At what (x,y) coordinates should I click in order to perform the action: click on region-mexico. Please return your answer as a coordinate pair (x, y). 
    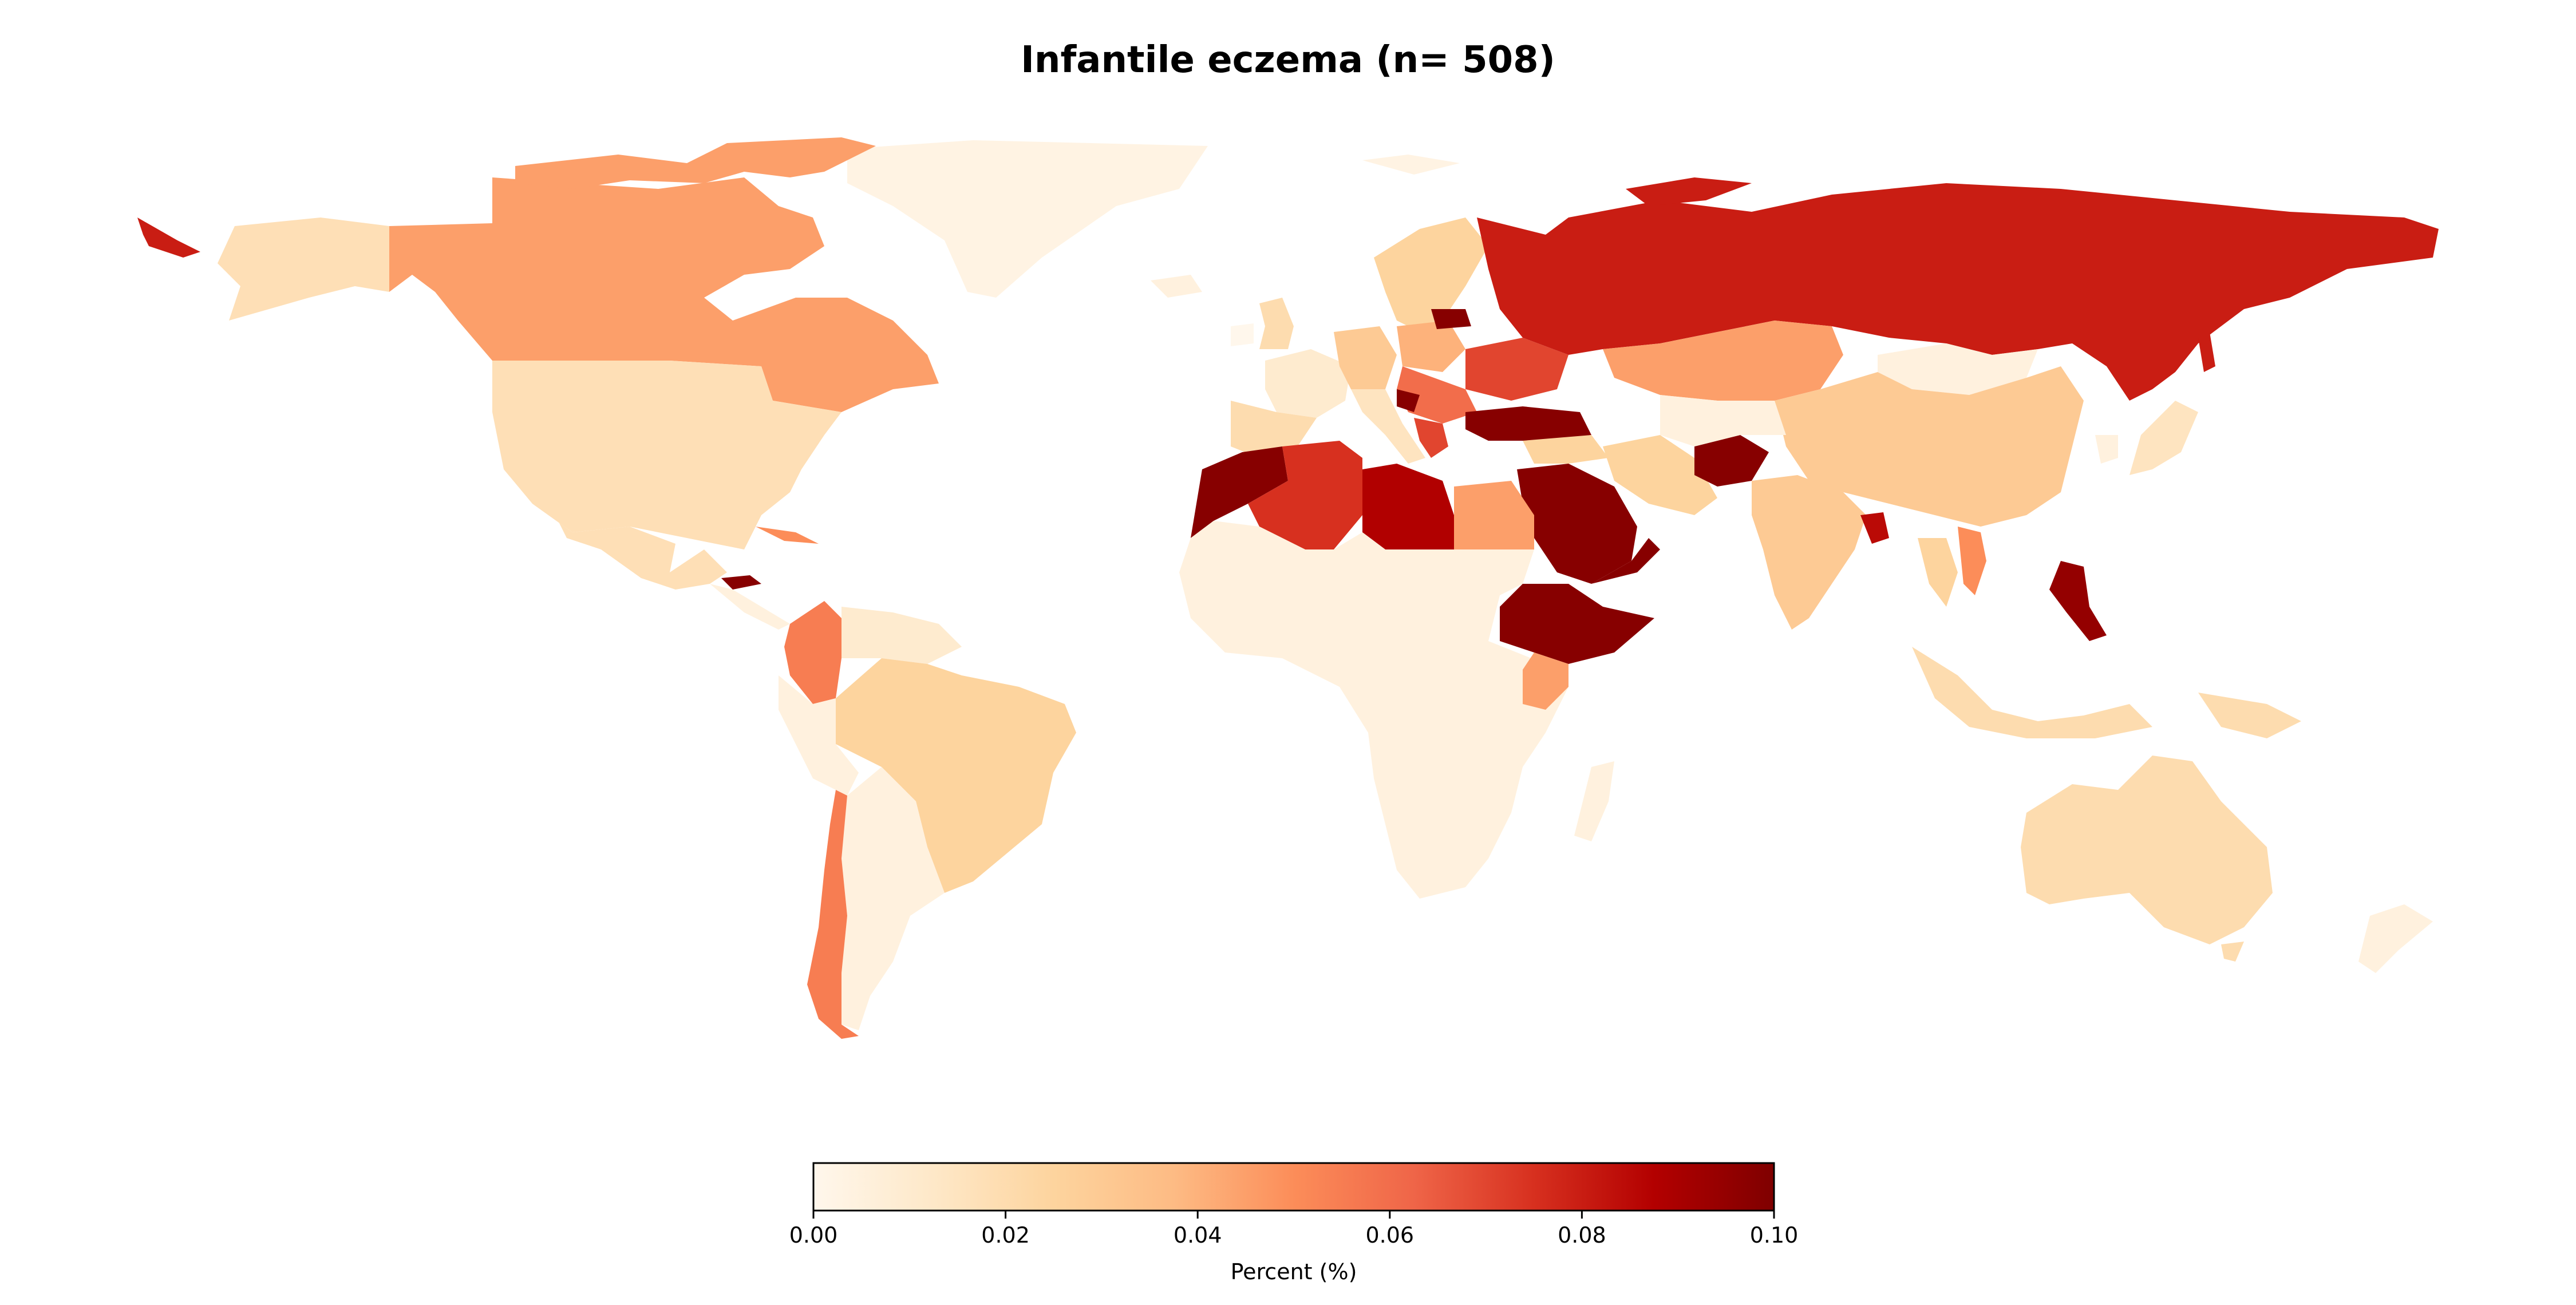
    Looking at the image, I should click on (629, 547).